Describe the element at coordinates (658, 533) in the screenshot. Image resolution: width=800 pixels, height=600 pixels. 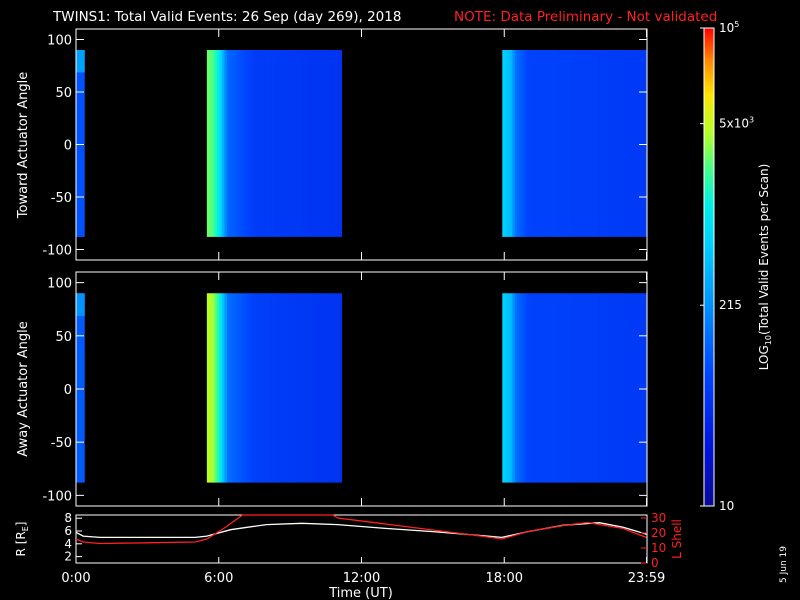
I see `orbit-y2-tick-label: 20` at that location.